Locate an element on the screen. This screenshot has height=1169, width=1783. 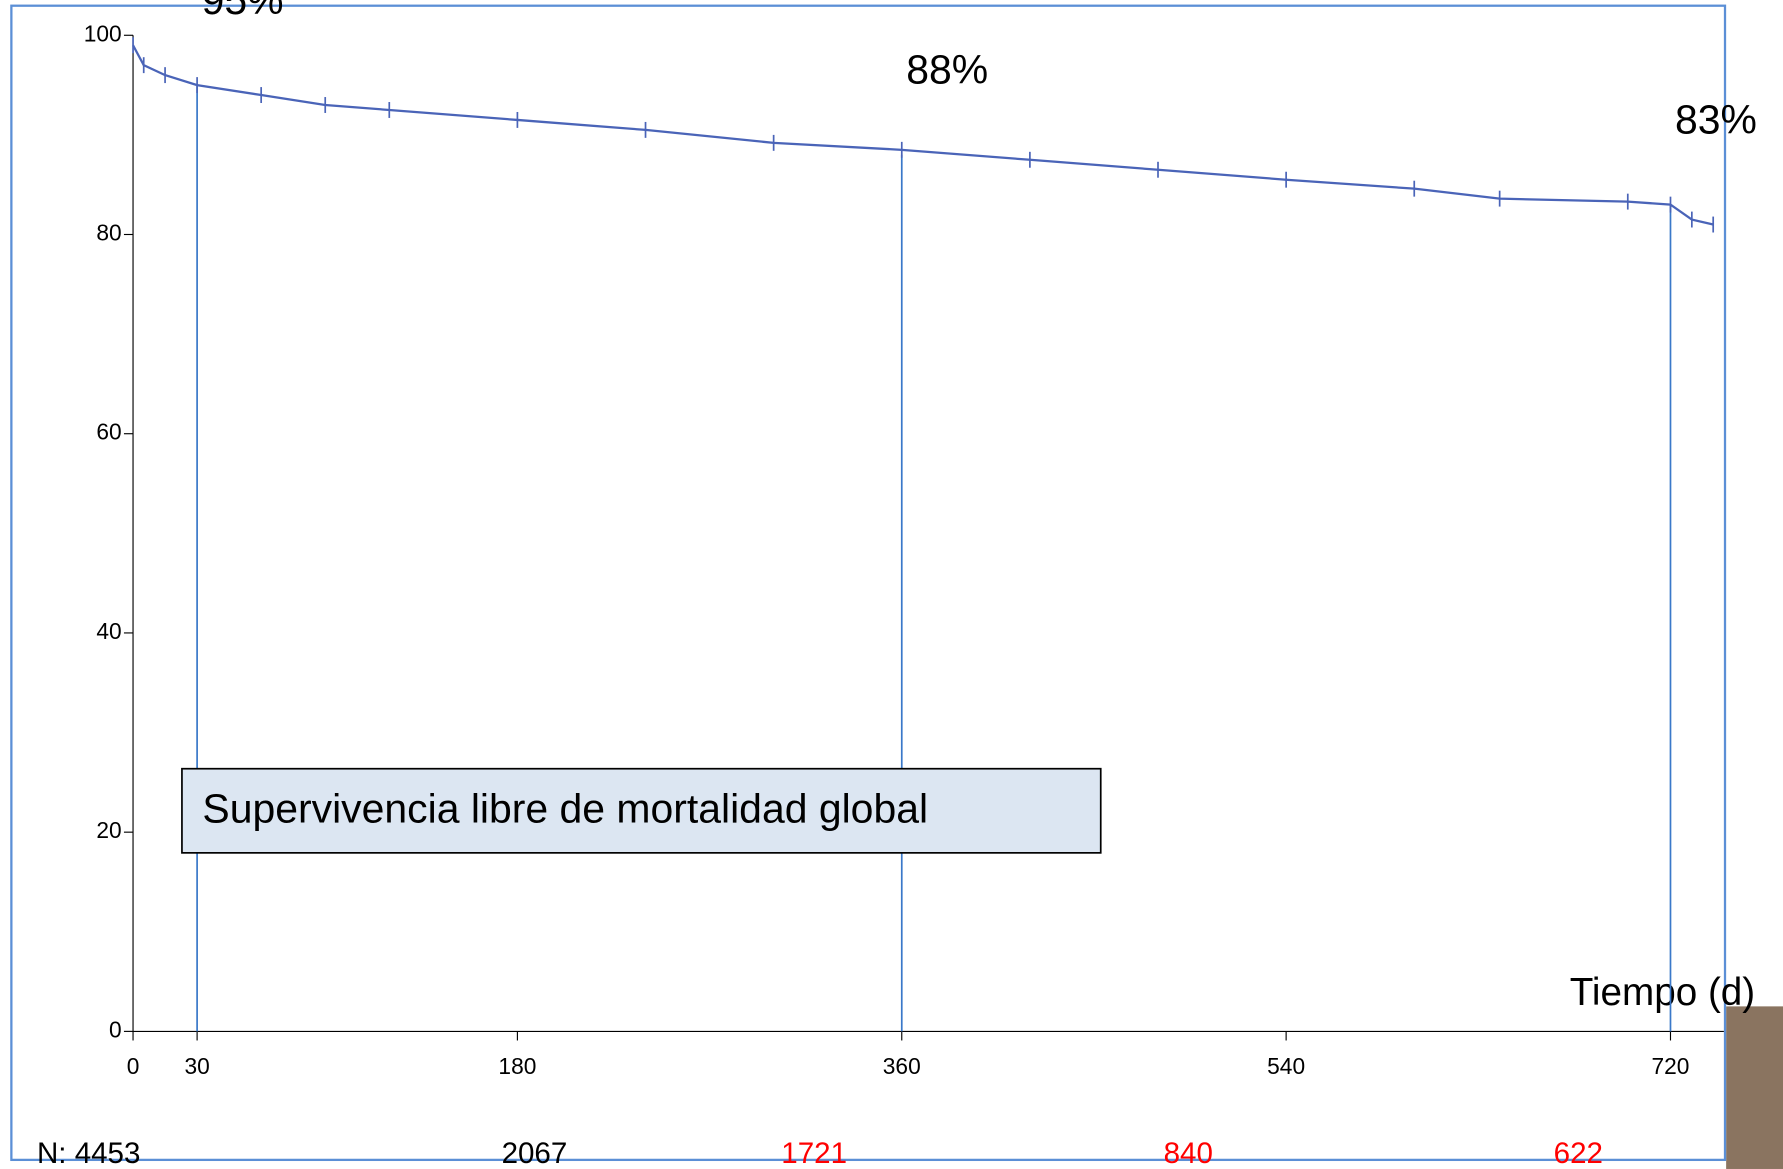
x-tick-label: 180 is located at coordinates (517, 1066).